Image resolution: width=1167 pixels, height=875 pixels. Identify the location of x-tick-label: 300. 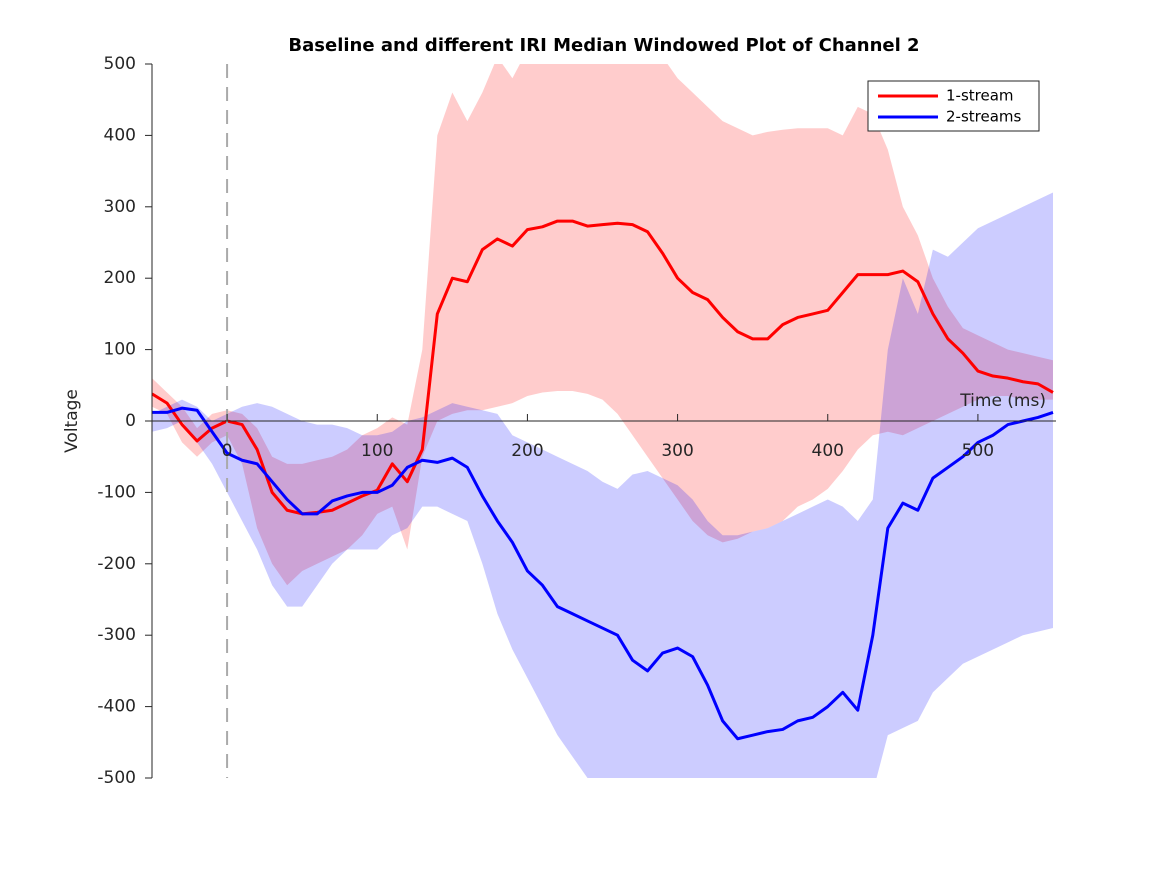
(677, 451).